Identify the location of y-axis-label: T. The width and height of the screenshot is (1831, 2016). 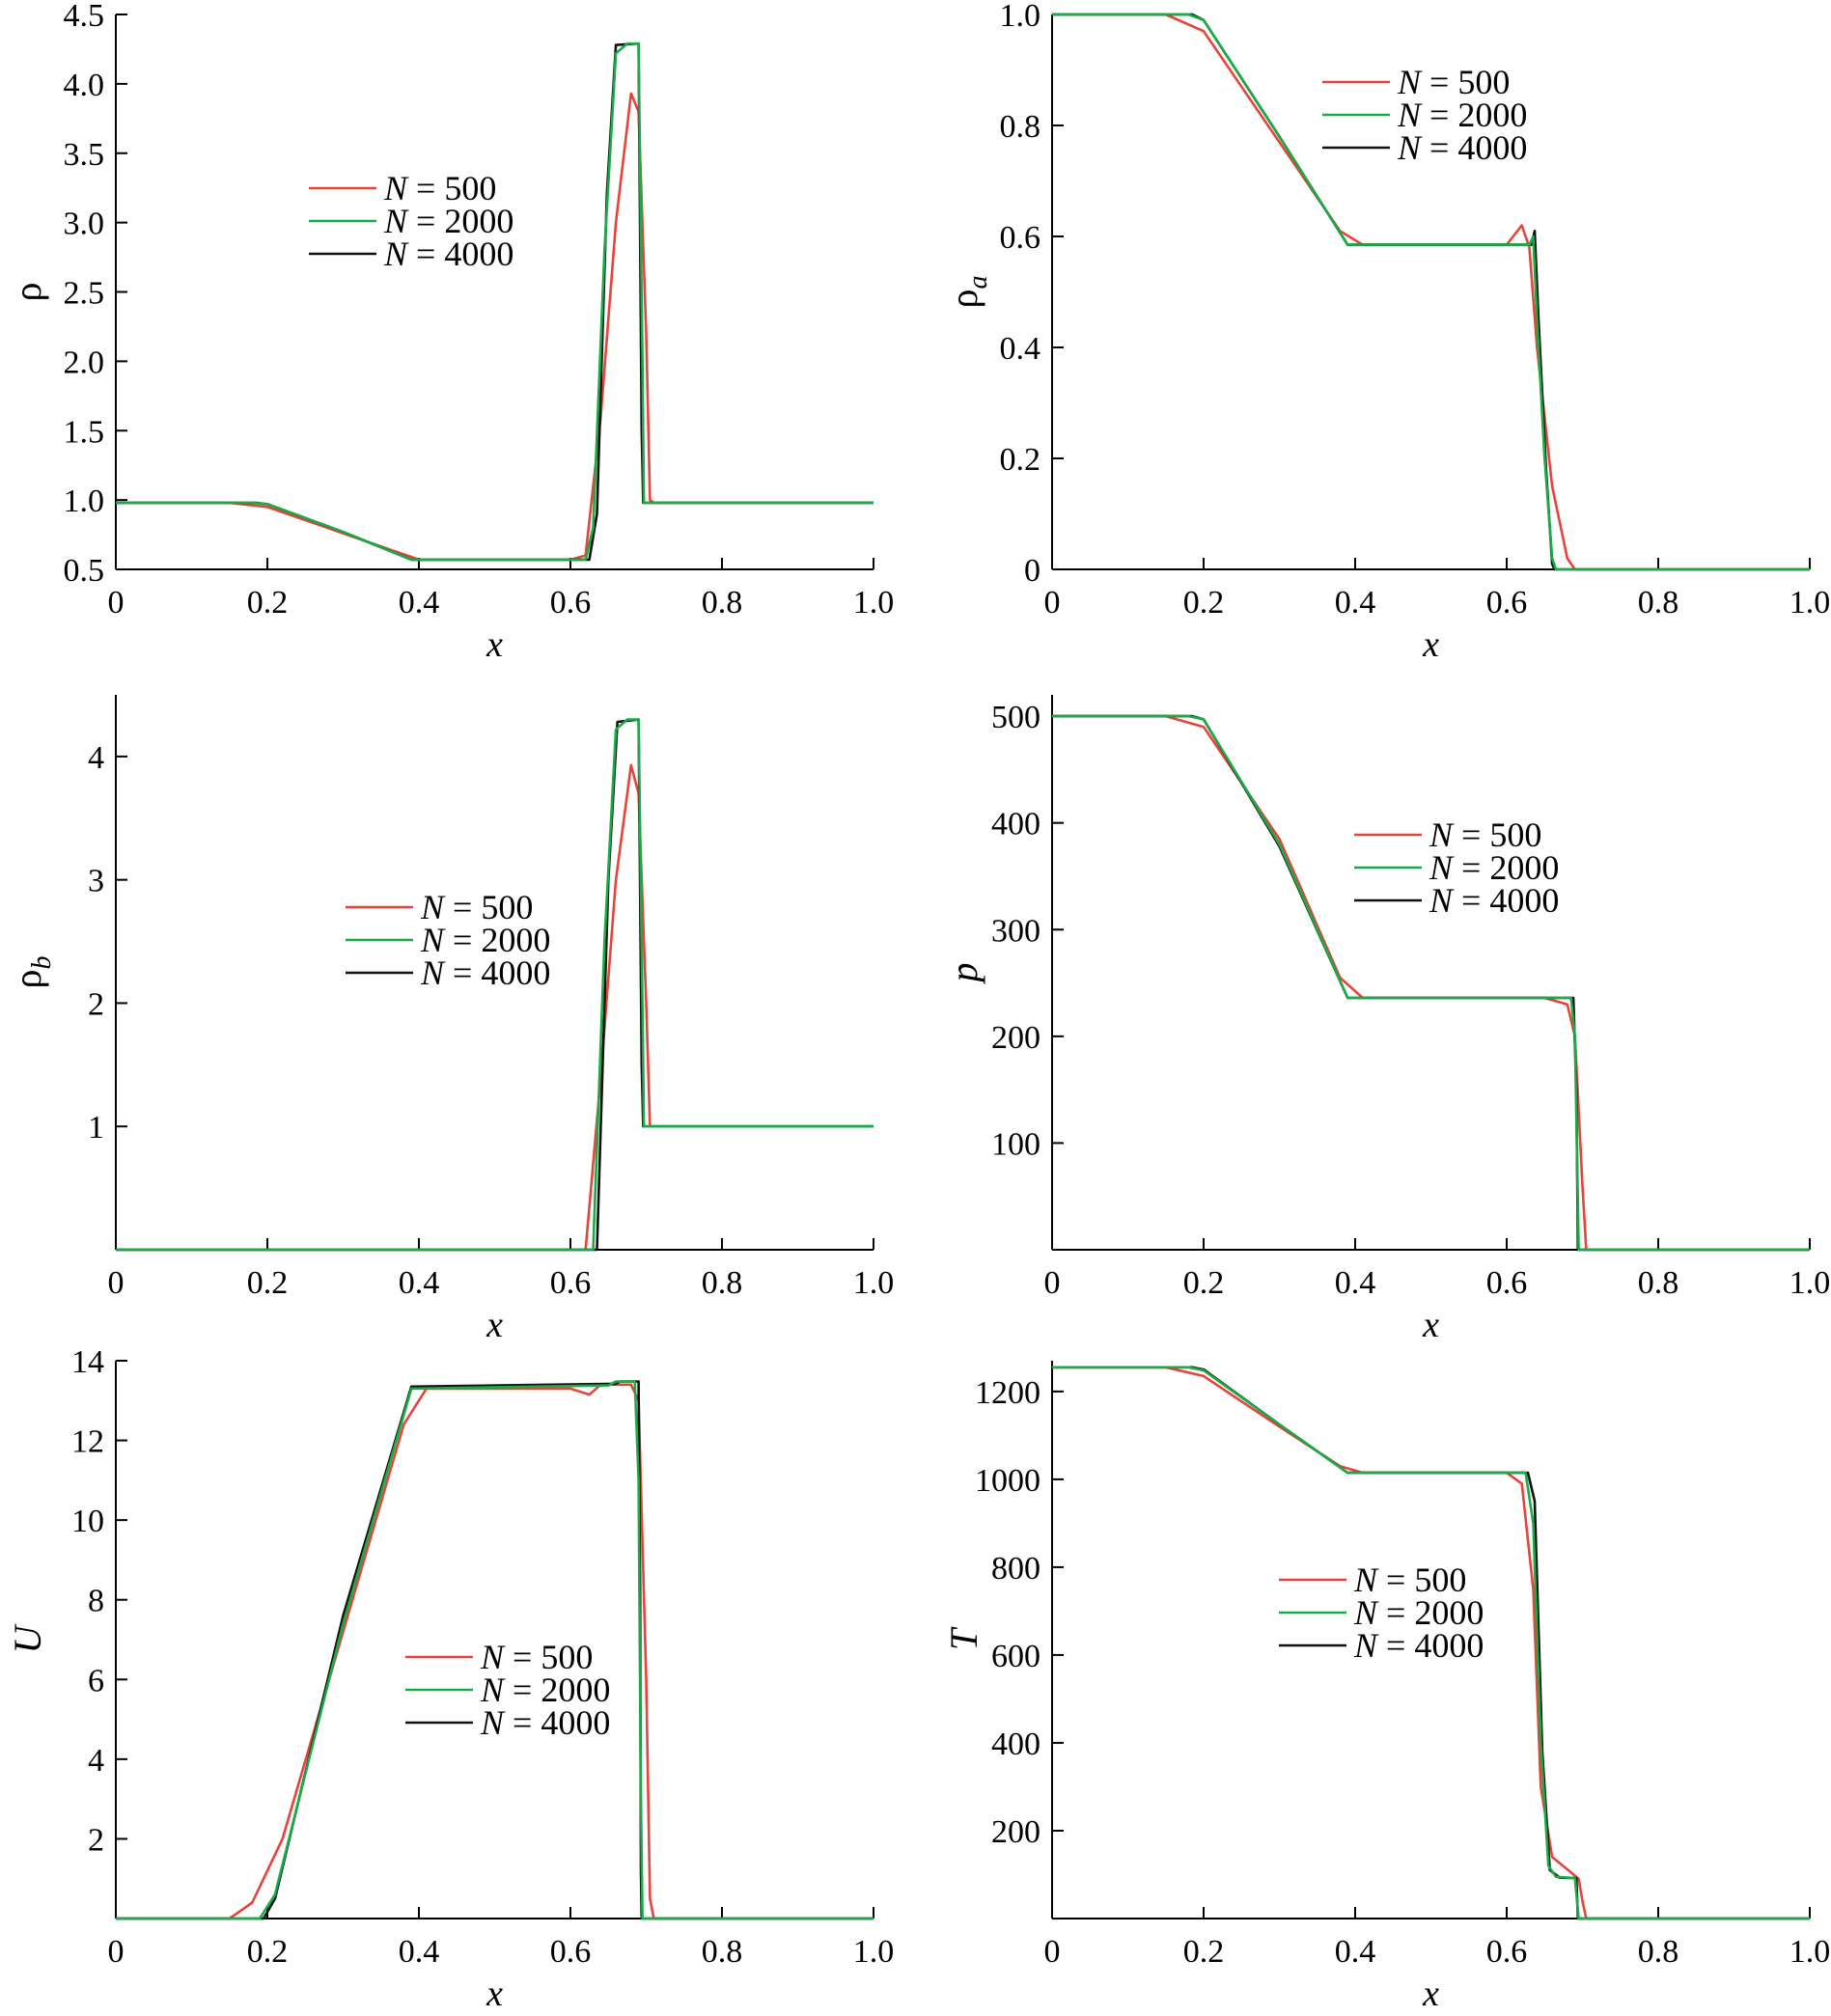
(964, 1638).